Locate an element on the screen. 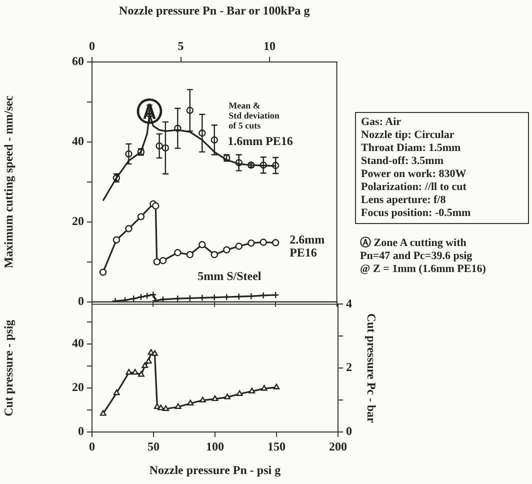 The height and width of the screenshot is (484, 532). x-tick-label: 50 is located at coordinates (154, 446).